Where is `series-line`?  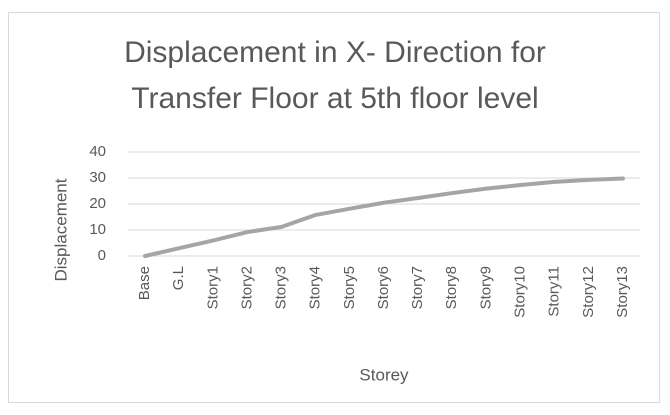
series-line is located at coordinates (384, 217).